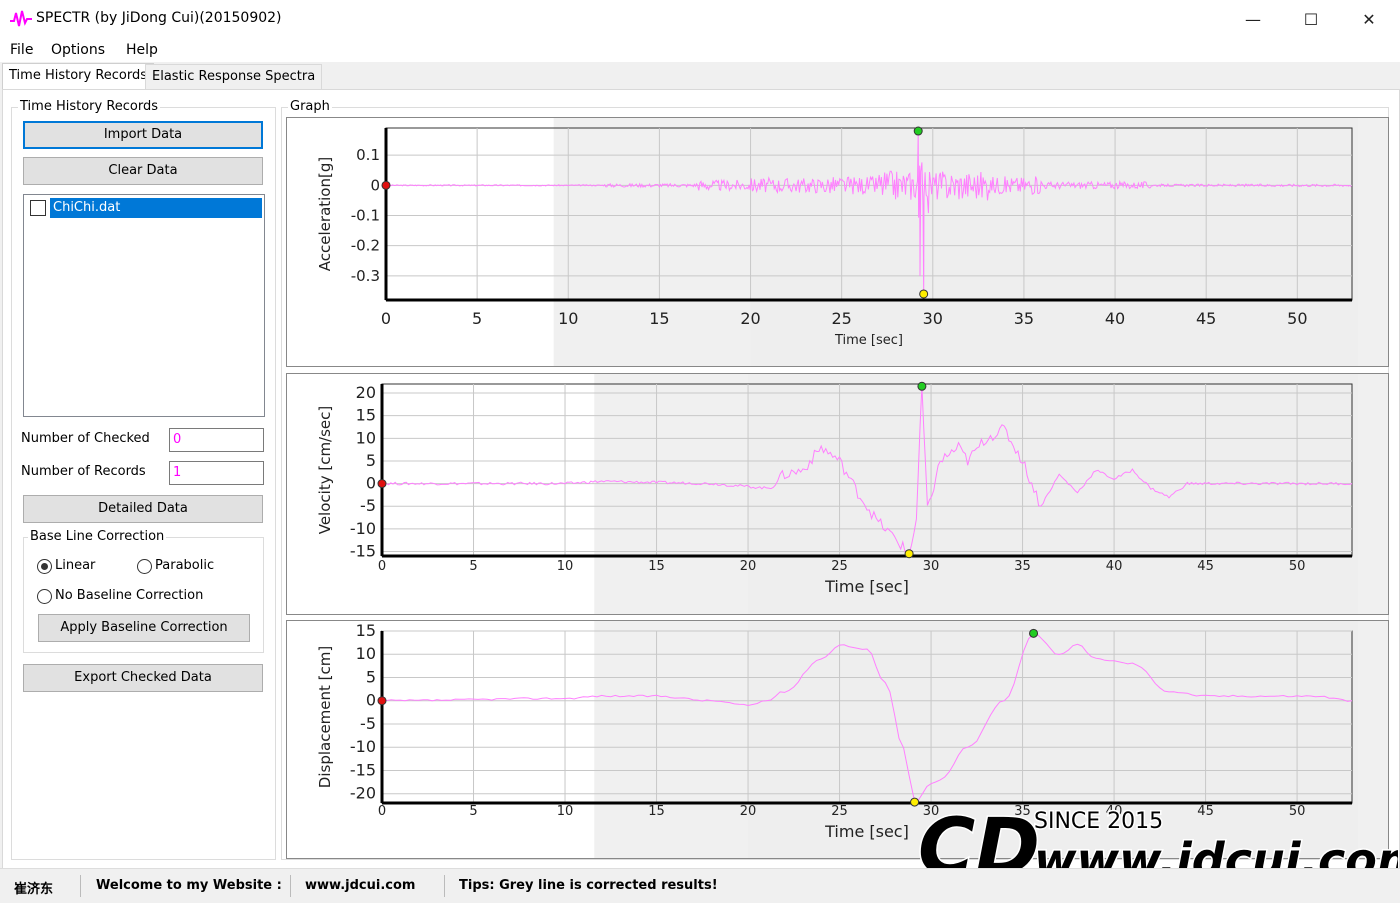 The width and height of the screenshot is (1400, 903). What do you see at coordinates (700, 19) in the screenshot?
I see `title-bar: SPECTR (by JiDong Cui)(20150902) — ☐ ✕` at bounding box center [700, 19].